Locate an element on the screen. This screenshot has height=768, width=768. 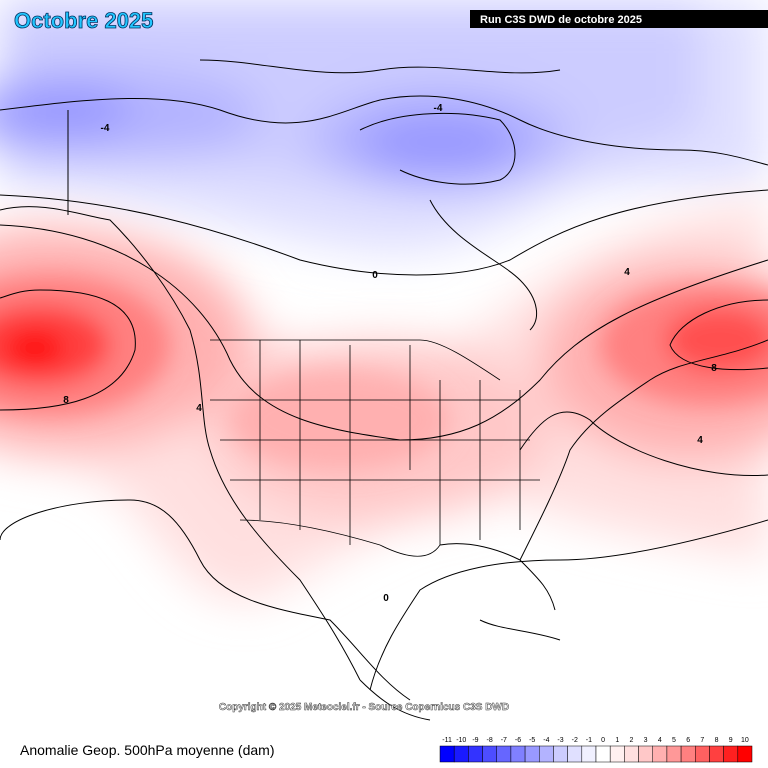
legend-label: 0 is located at coordinates (603, 740).